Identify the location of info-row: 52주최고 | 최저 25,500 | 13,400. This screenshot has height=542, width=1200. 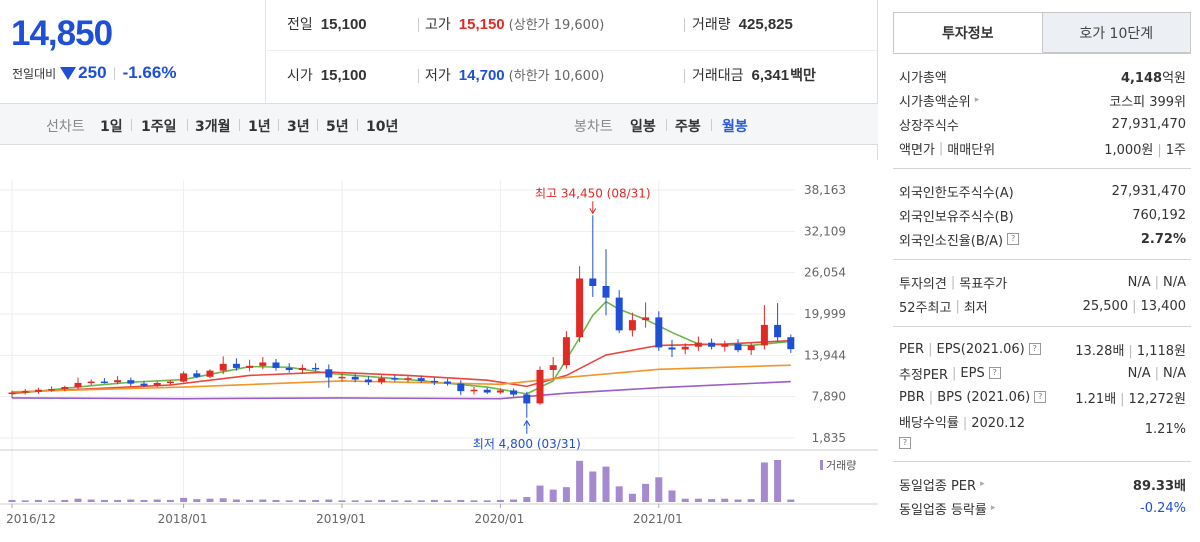
(1042, 306).